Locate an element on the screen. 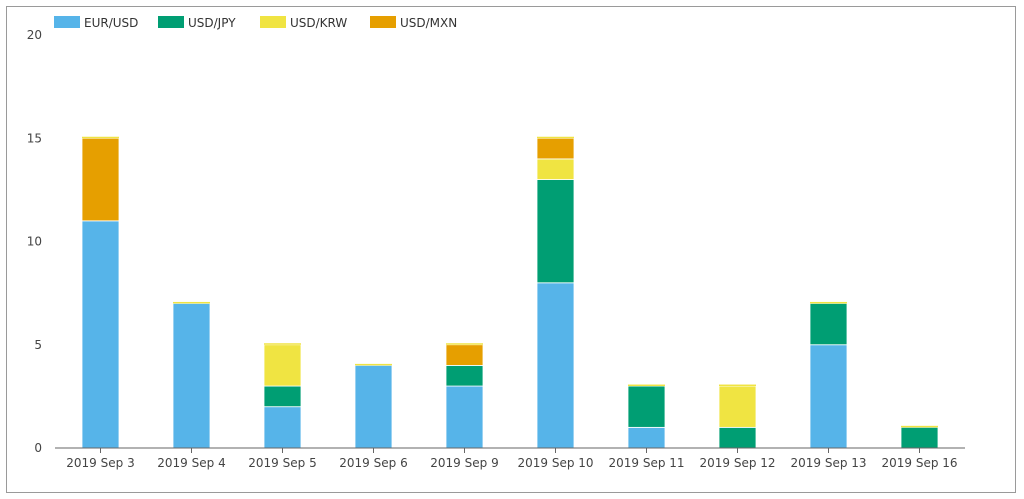 Image resolution: width=1024 pixels, height=499 pixels. x-tick-label: 2019 Sep 5 is located at coordinates (282, 463).